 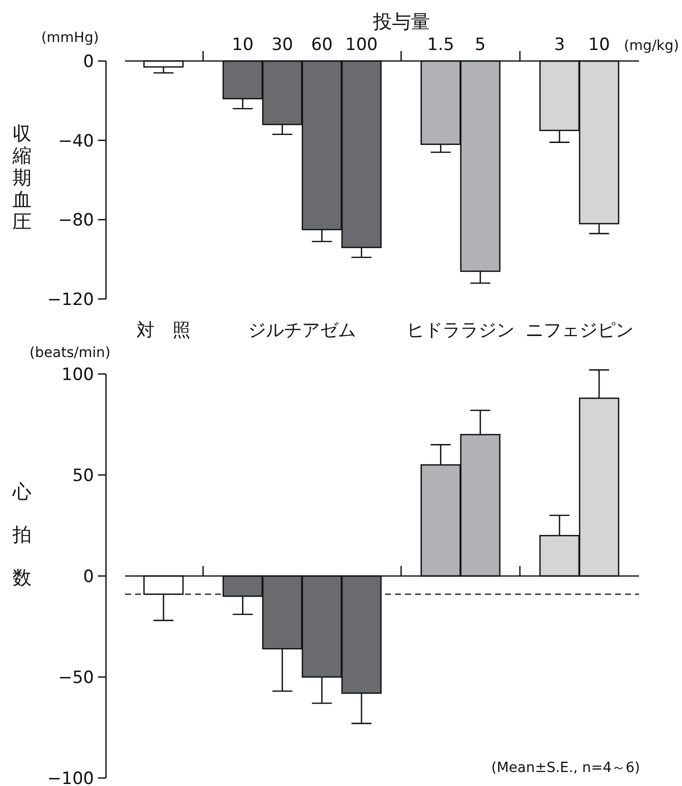 I want to click on y-tick-label: −100, so click(x=70, y=777).